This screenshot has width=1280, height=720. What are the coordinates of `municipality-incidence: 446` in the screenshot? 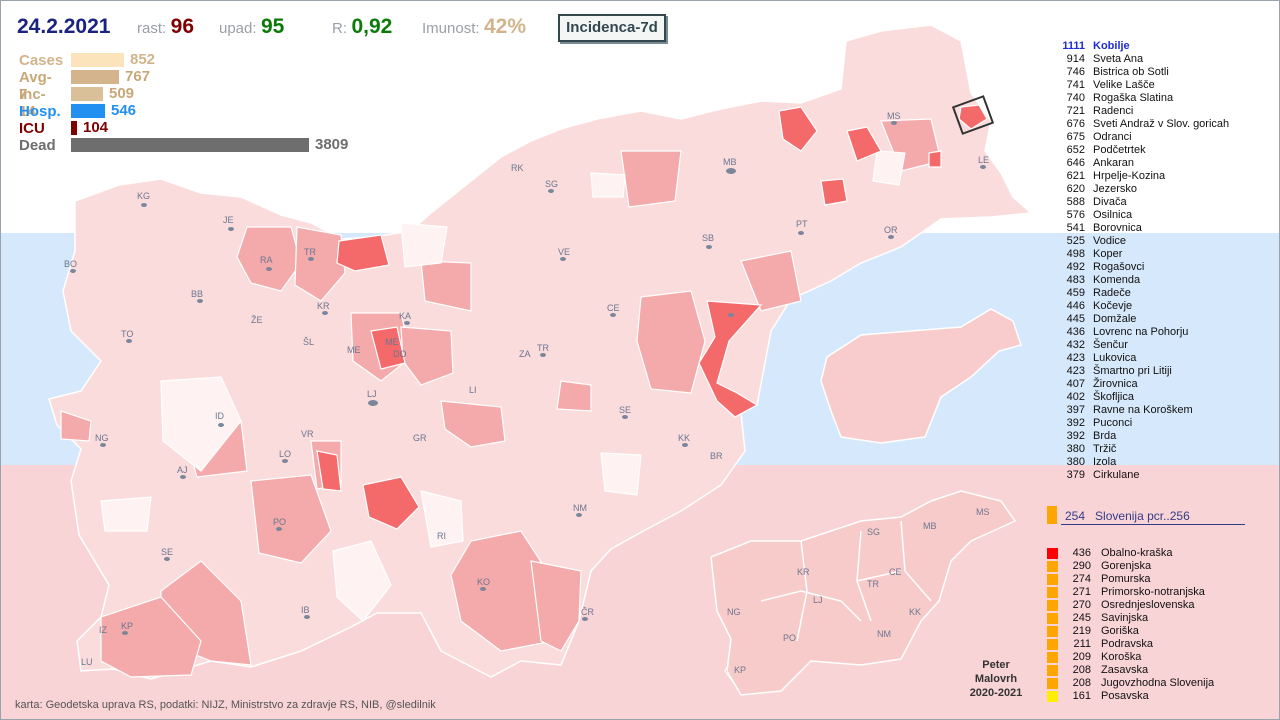 It's located at (1075, 306).